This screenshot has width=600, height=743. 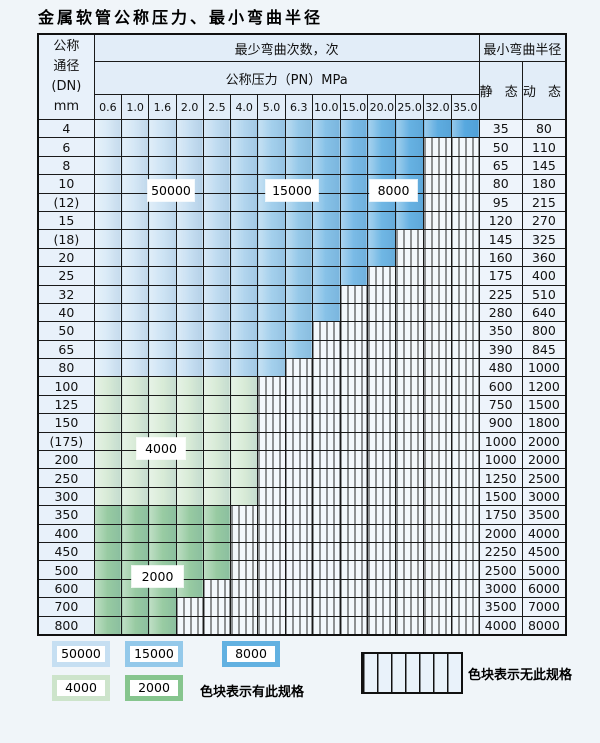 I want to click on dynamic-radius-cell: 2000, so click(x=544, y=460).